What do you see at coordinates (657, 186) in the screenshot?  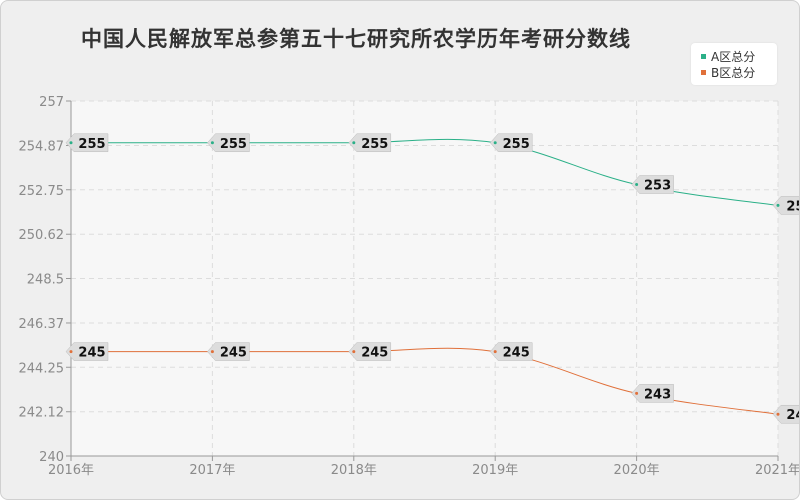 I see `data-label: 253` at bounding box center [657, 186].